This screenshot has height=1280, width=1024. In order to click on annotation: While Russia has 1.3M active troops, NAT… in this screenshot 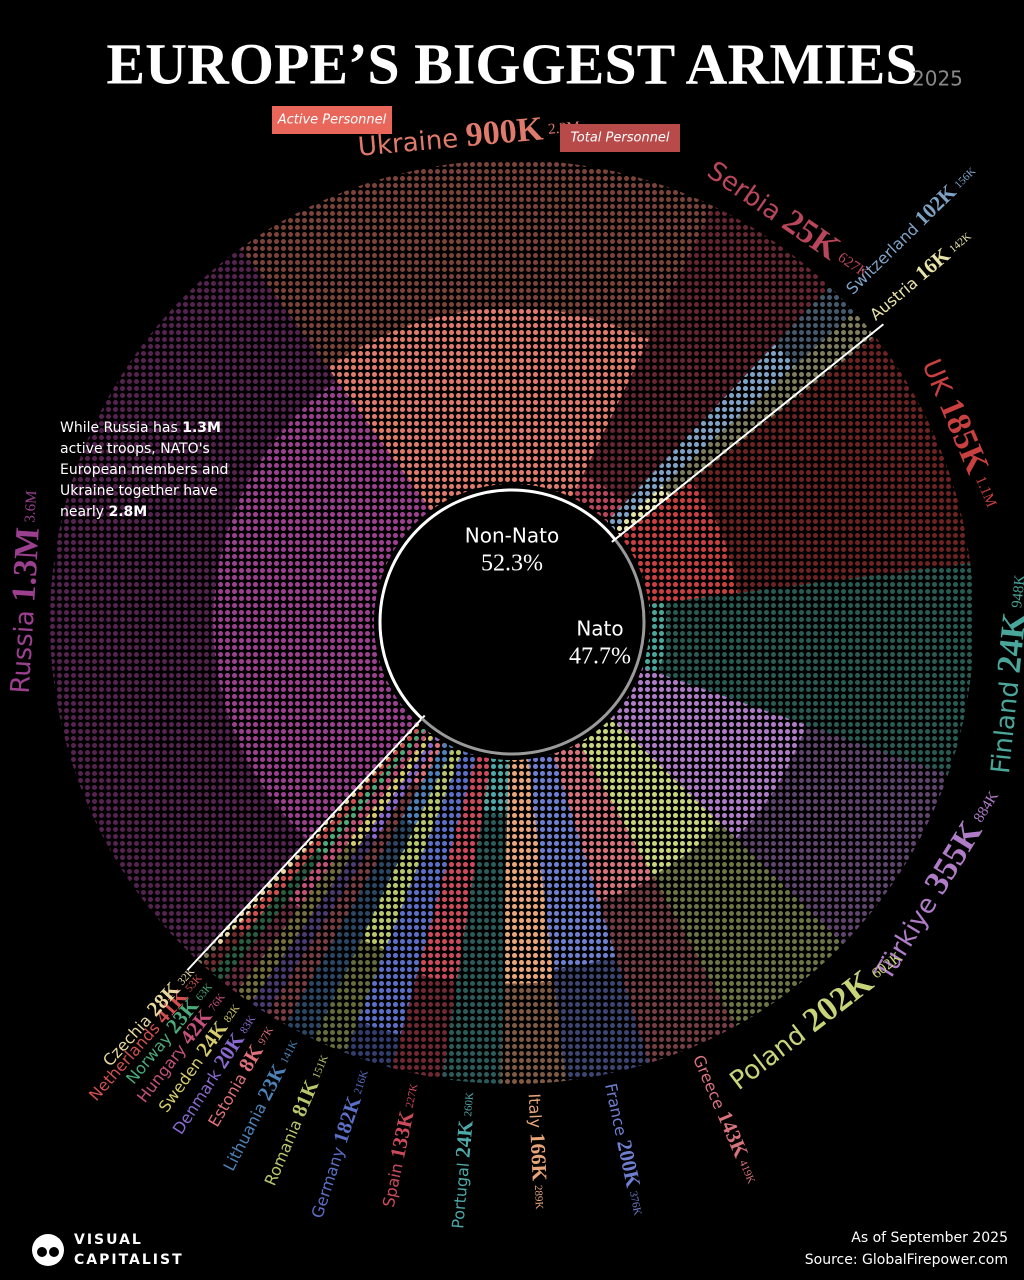, I will do `click(147, 470)`.